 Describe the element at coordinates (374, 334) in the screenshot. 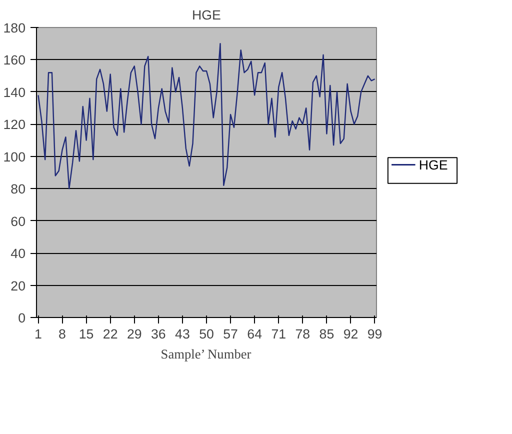

I see `x-tick-label: 99` at that location.